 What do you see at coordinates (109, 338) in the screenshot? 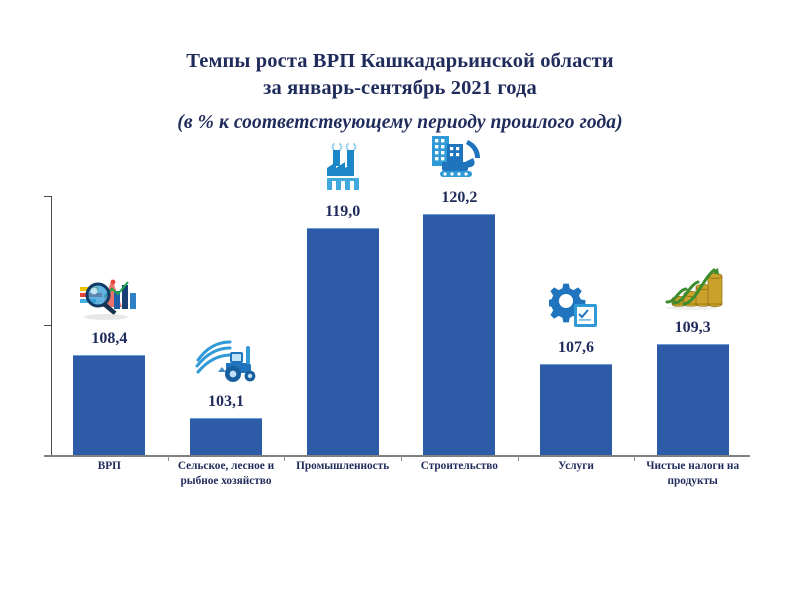
I see `bar-value-label: 108,4` at bounding box center [109, 338].